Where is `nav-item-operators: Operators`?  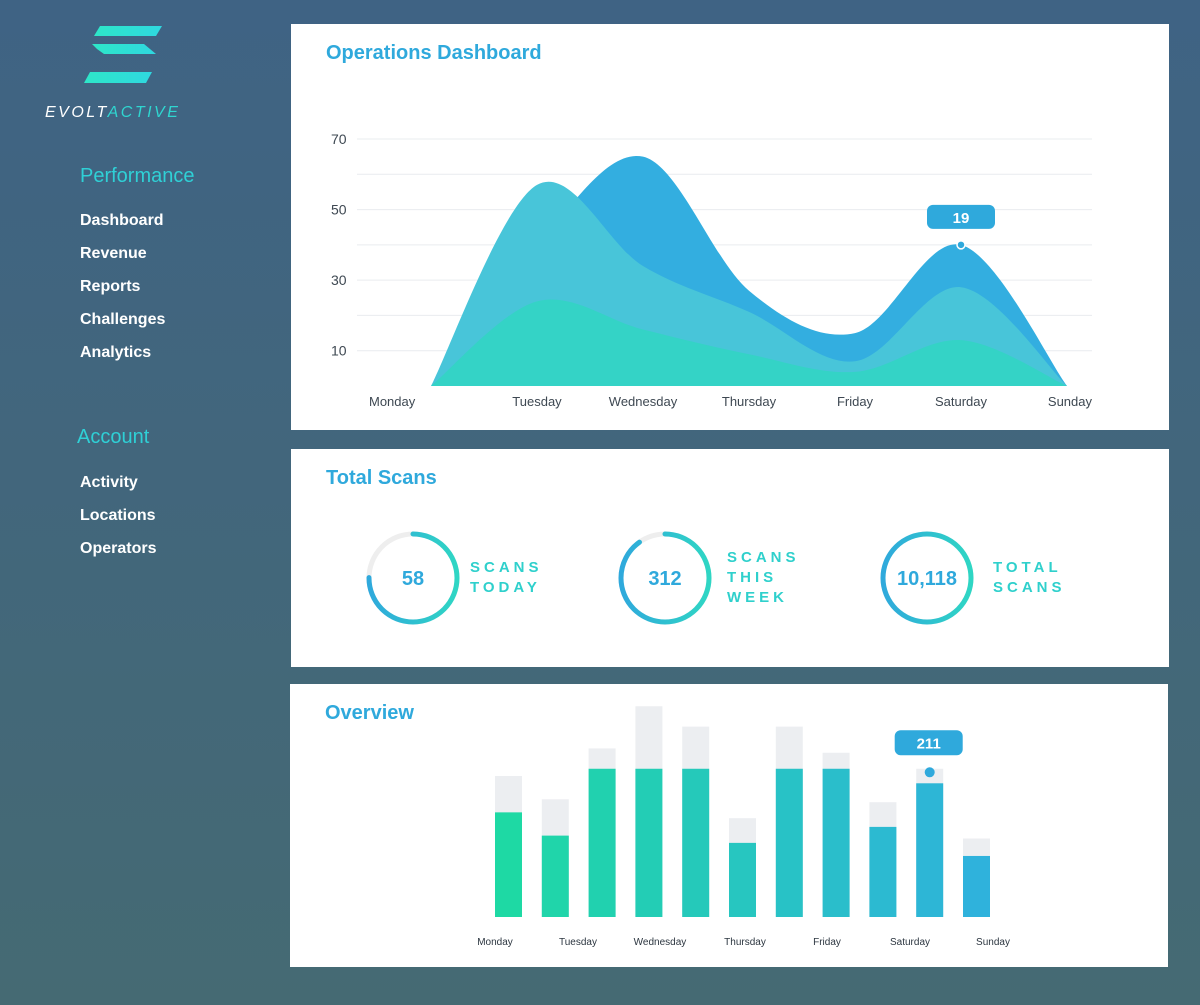 nav-item-operators: Operators is located at coordinates (118, 548).